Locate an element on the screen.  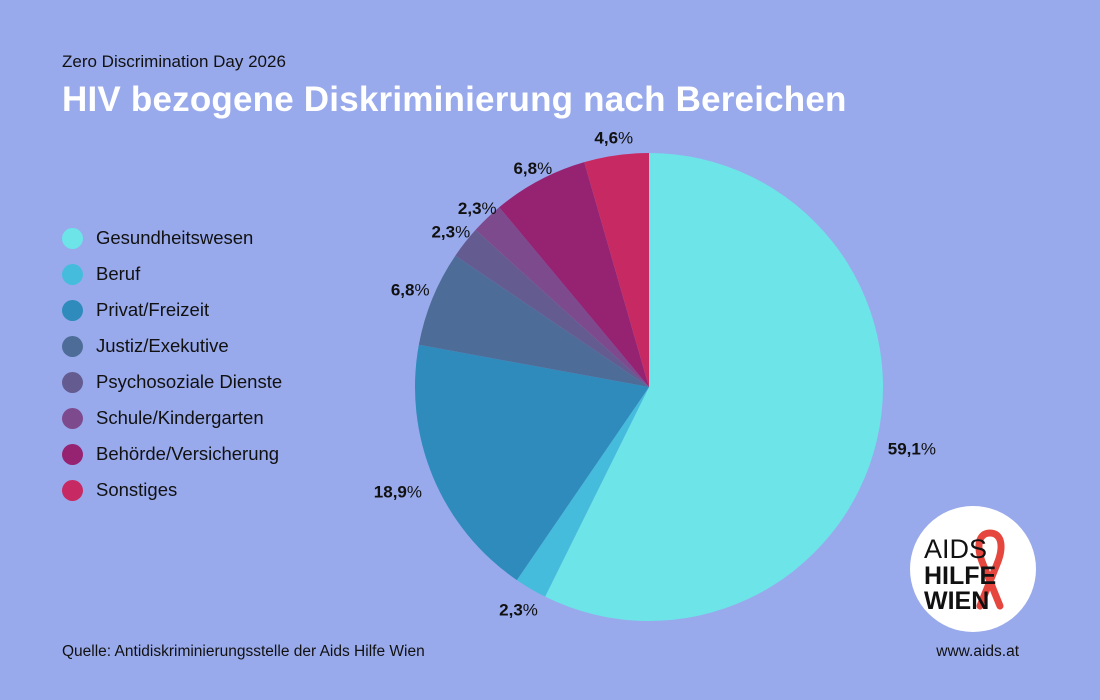
legend-label: Behörde/Versicherung is located at coordinates (188, 453).